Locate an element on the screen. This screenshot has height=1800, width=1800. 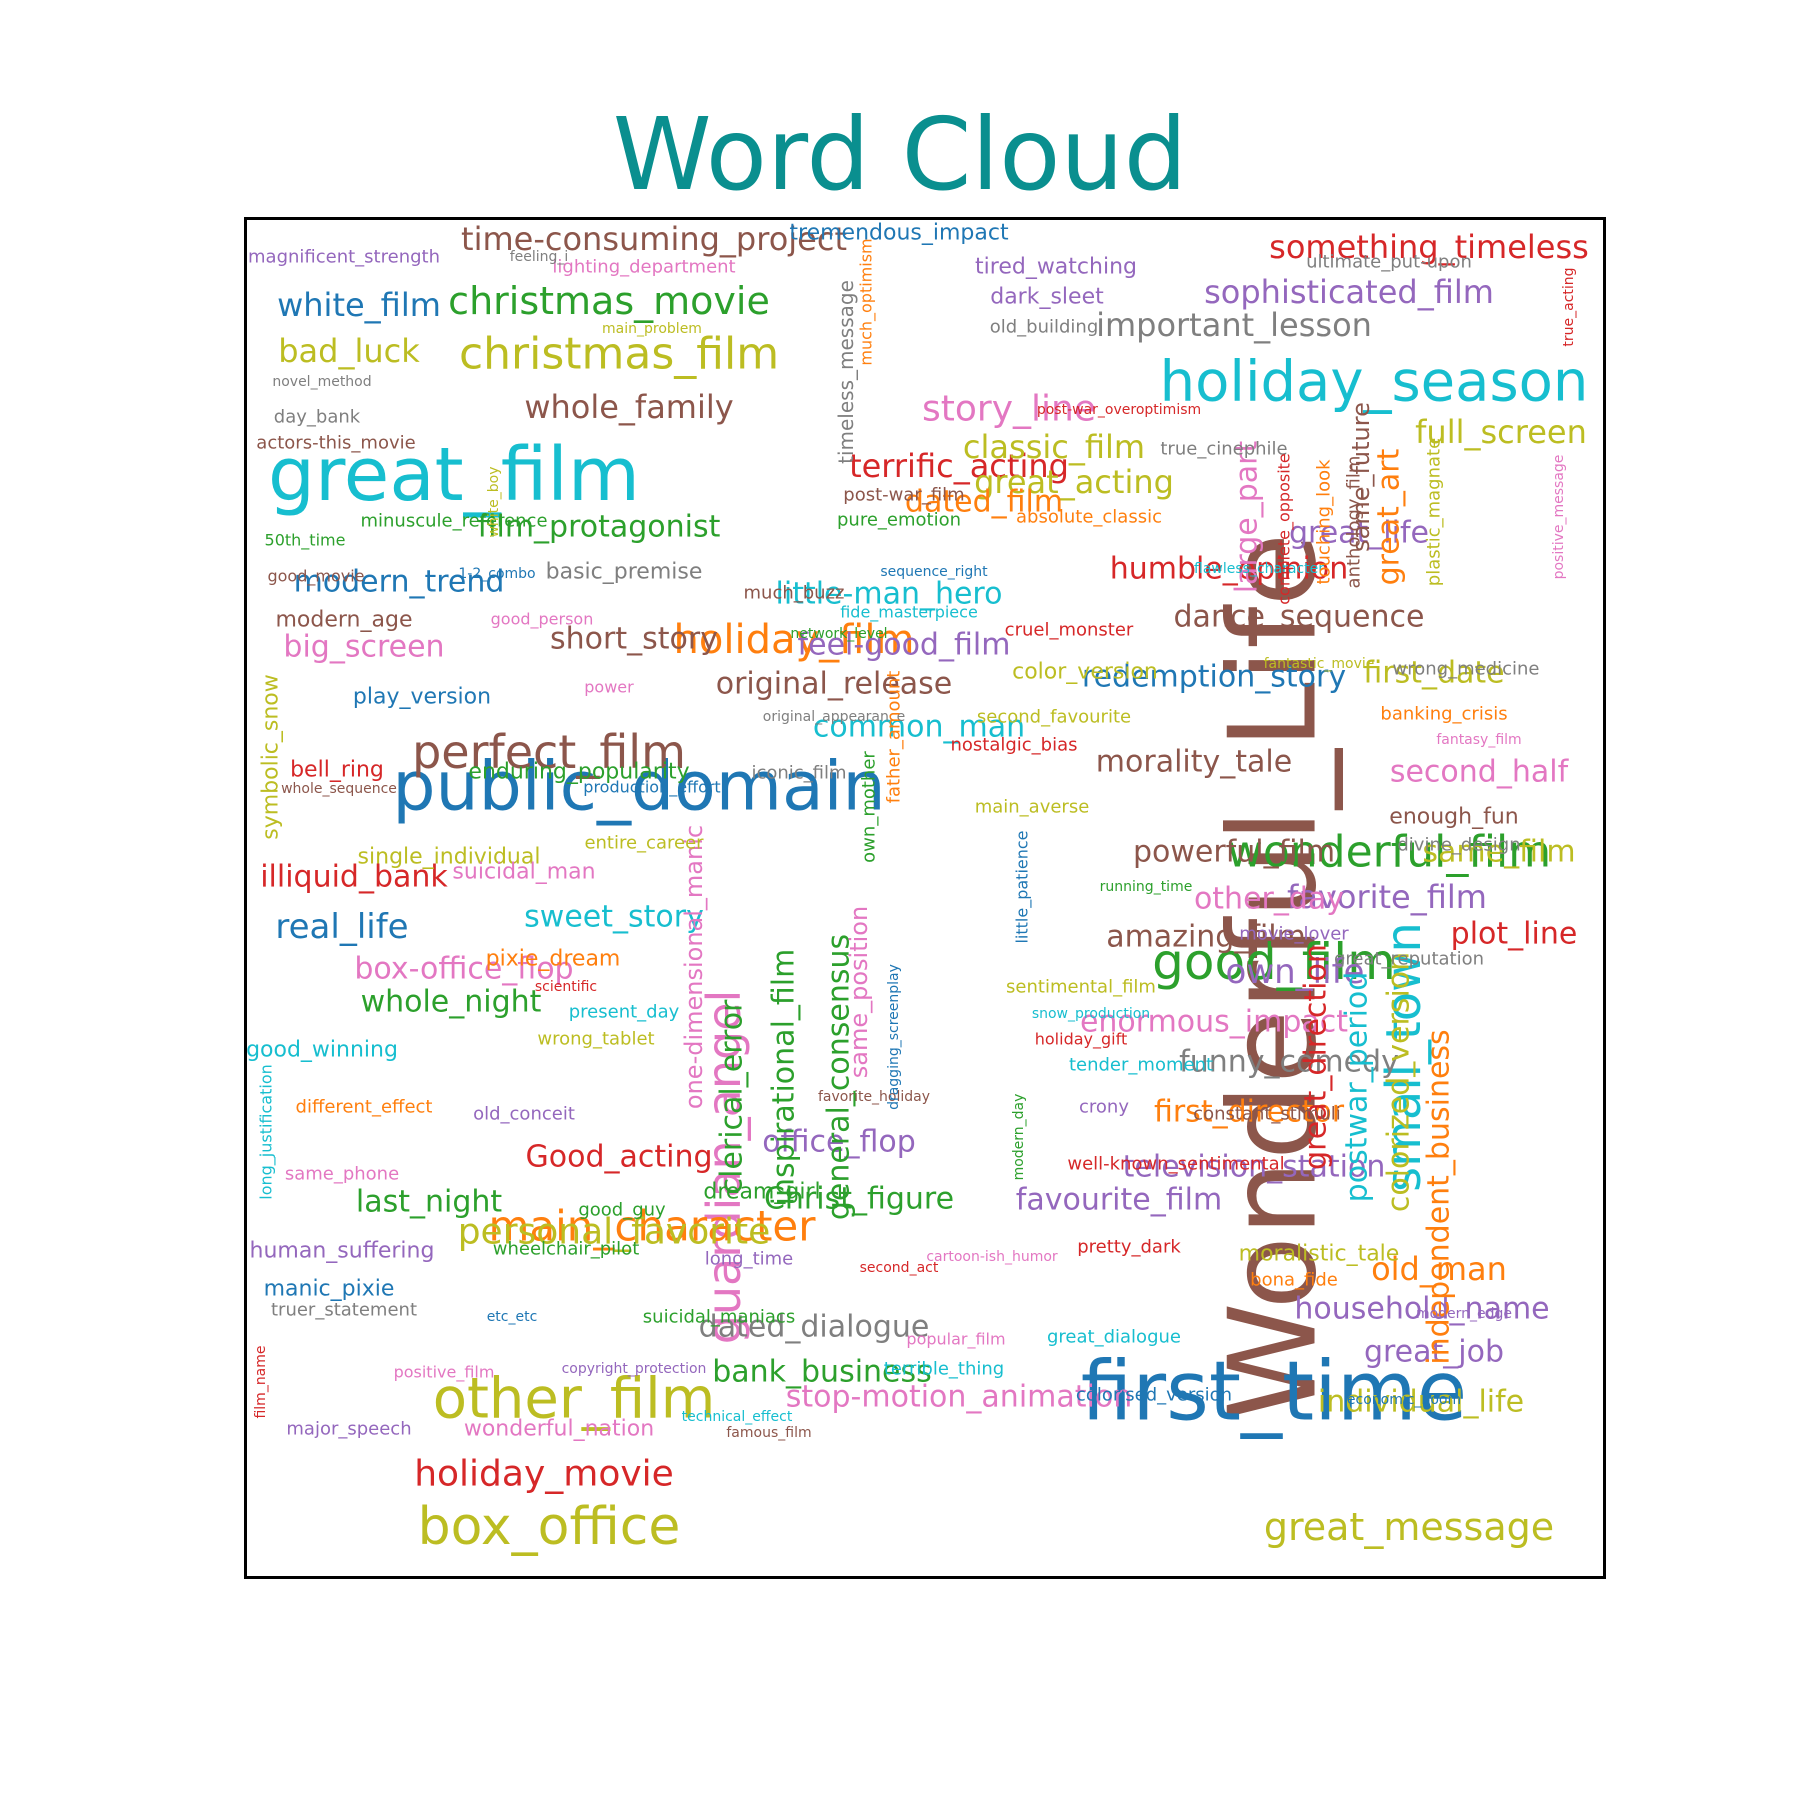
word-original-release: original_release is located at coordinates (834, 684).